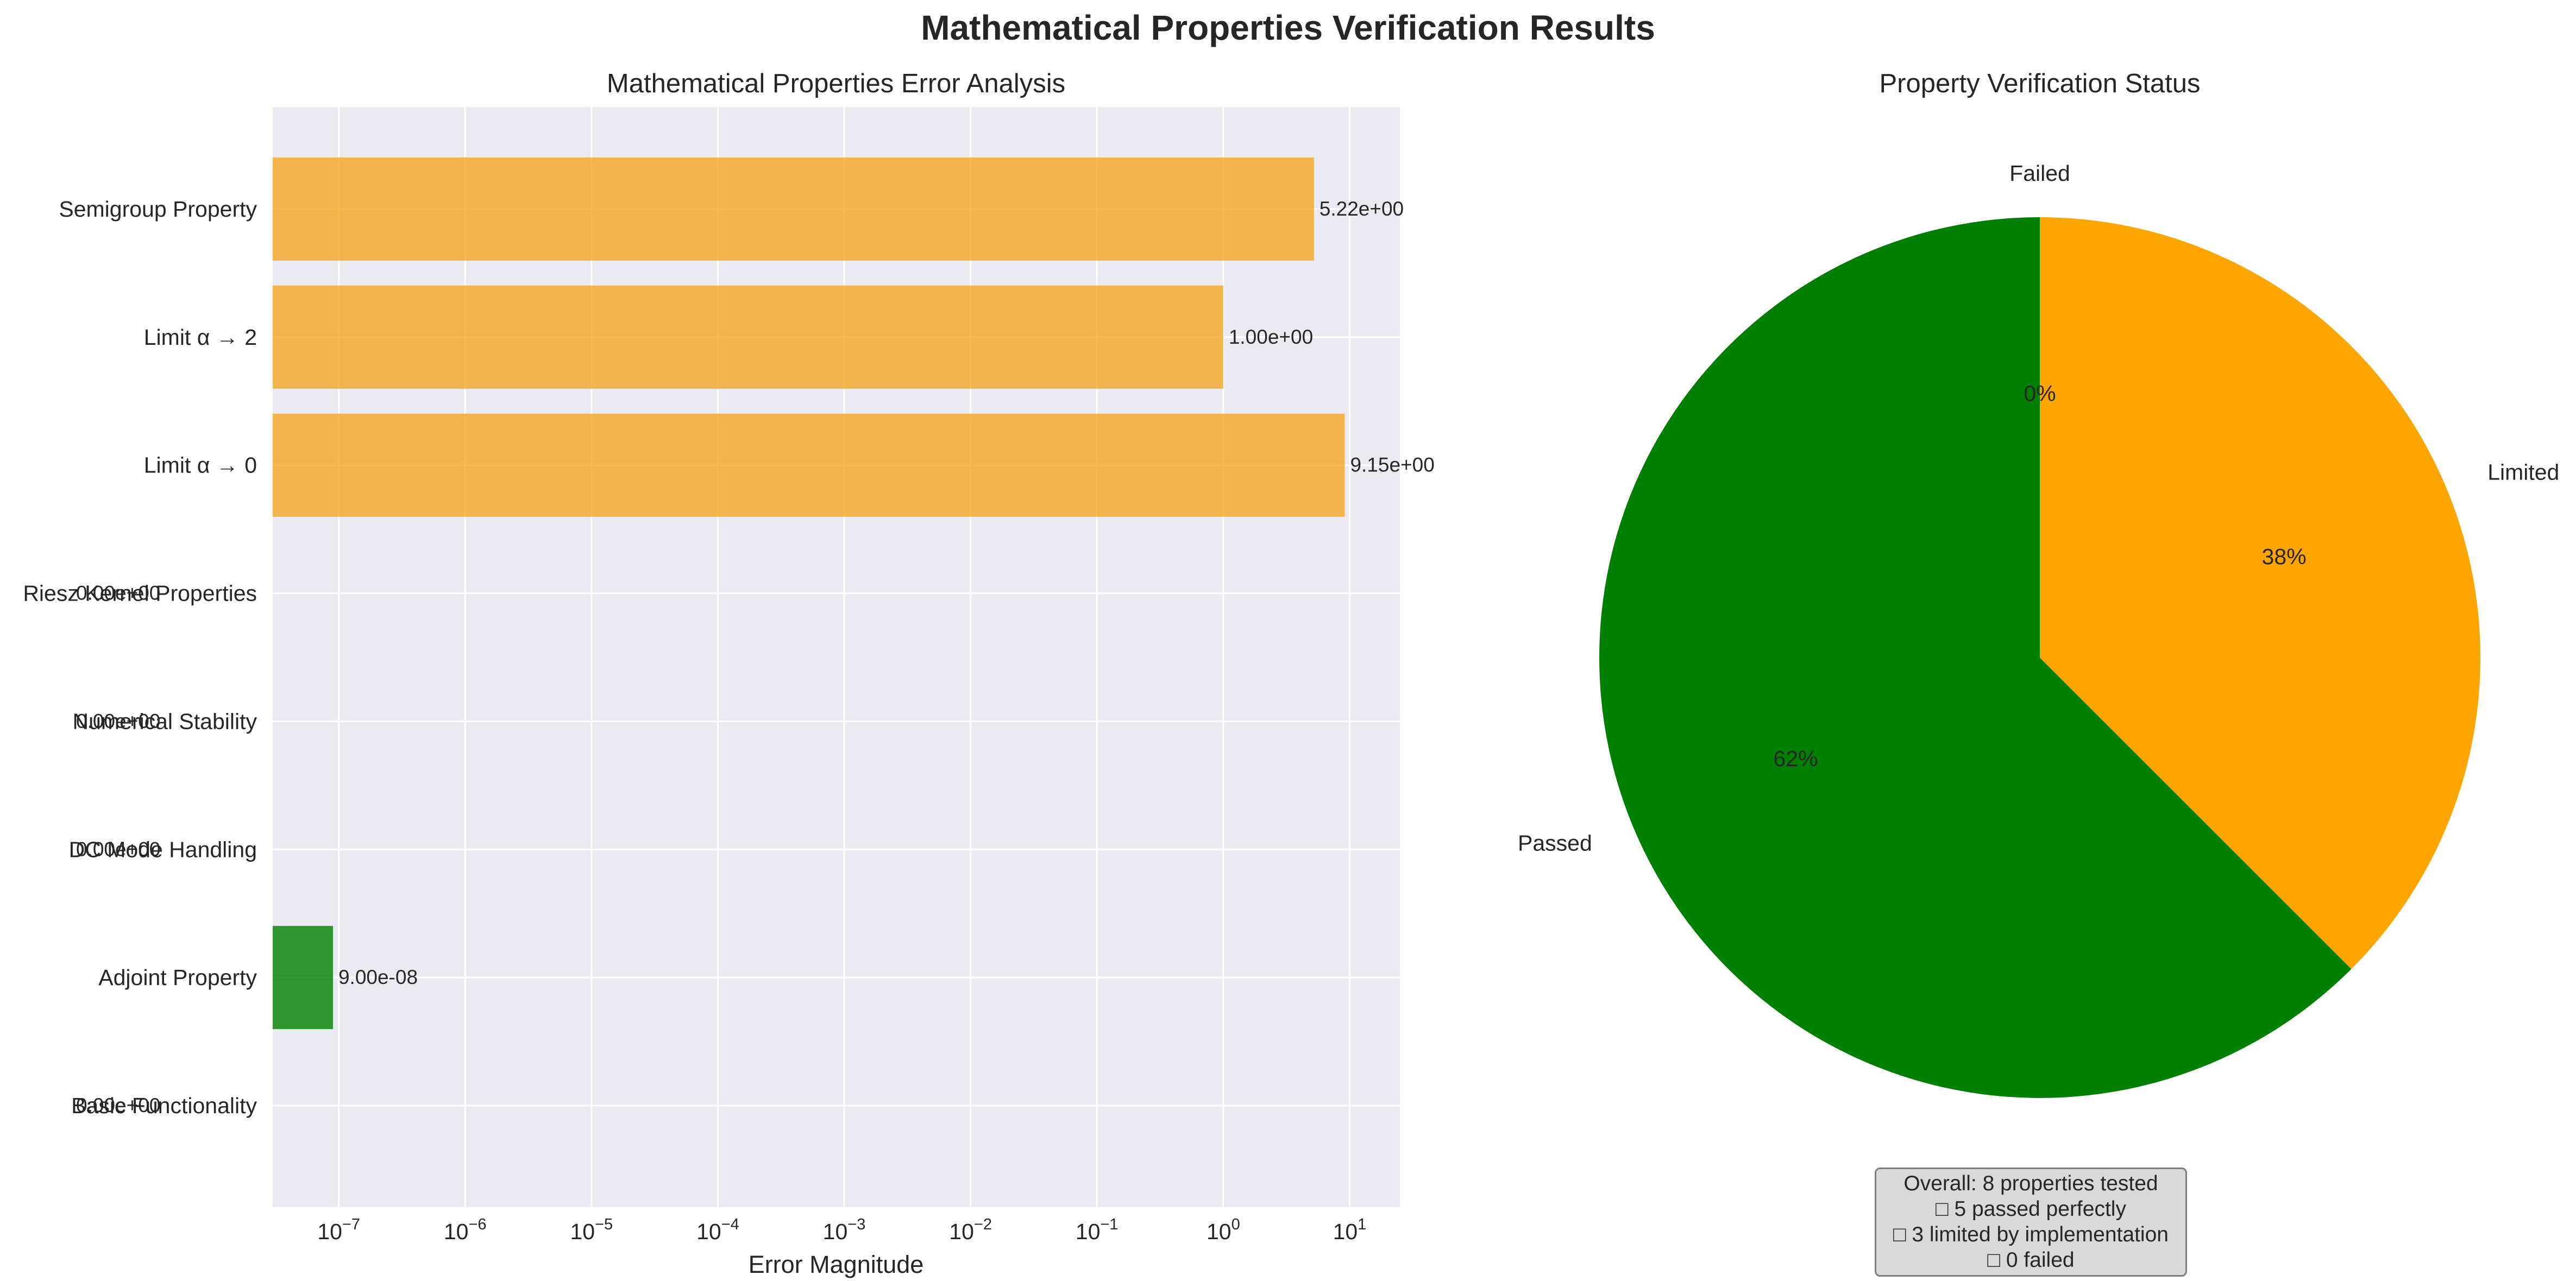 The width and height of the screenshot is (2576, 1281). Describe the element at coordinates (983, 1224) in the screenshot. I see `x-tick-exponent: −2` at that location.